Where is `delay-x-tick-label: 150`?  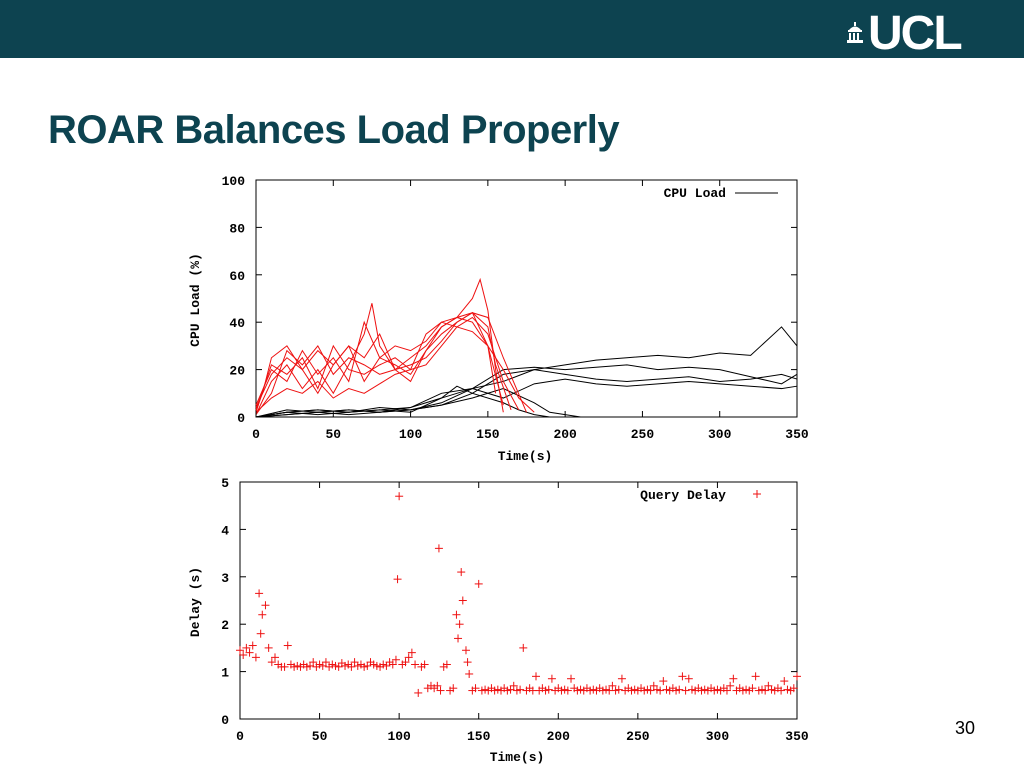
delay-x-tick-label: 150 is located at coordinates (479, 736).